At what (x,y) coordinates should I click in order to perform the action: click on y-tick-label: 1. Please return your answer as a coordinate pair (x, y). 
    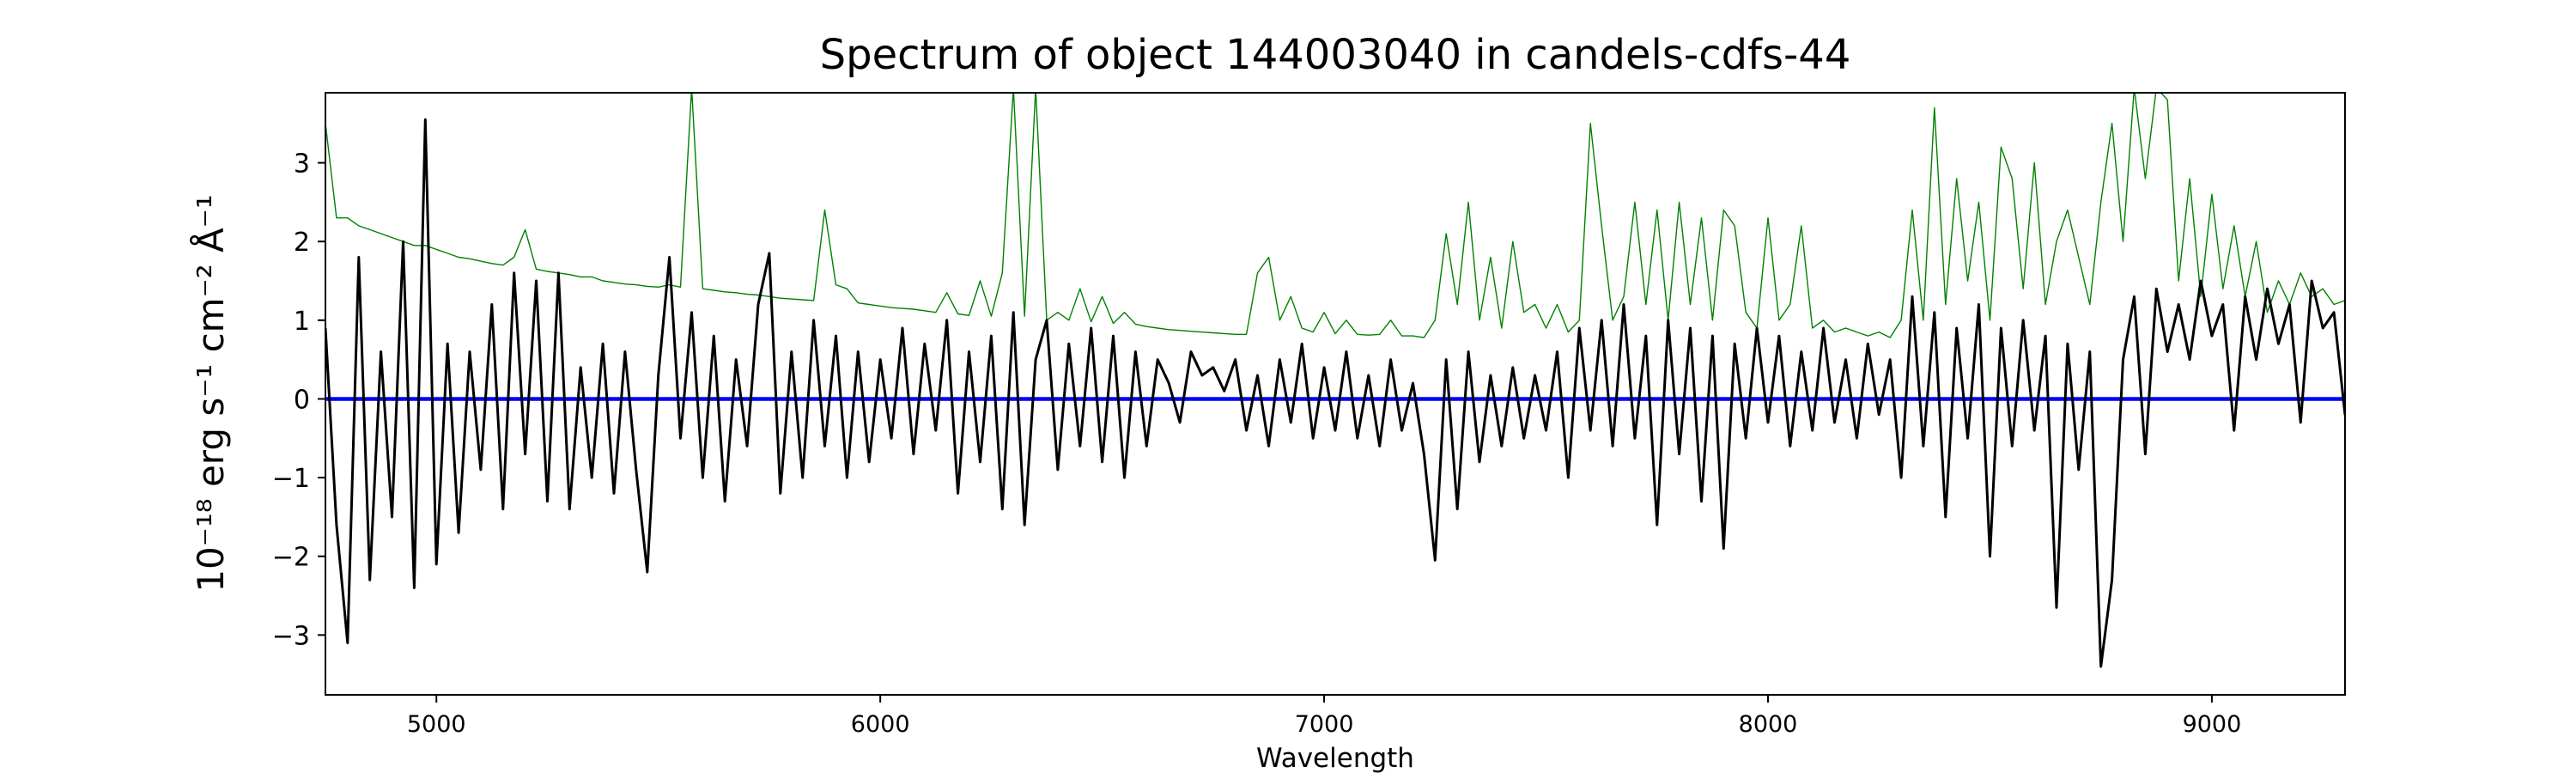
    Looking at the image, I should click on (302, 322).